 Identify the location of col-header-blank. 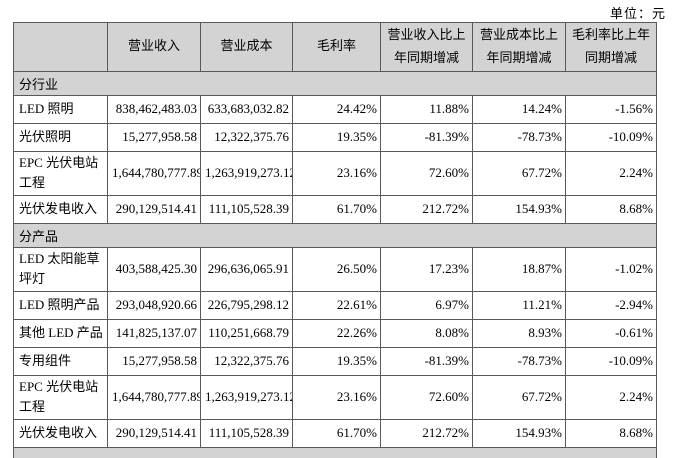
(60, 47).